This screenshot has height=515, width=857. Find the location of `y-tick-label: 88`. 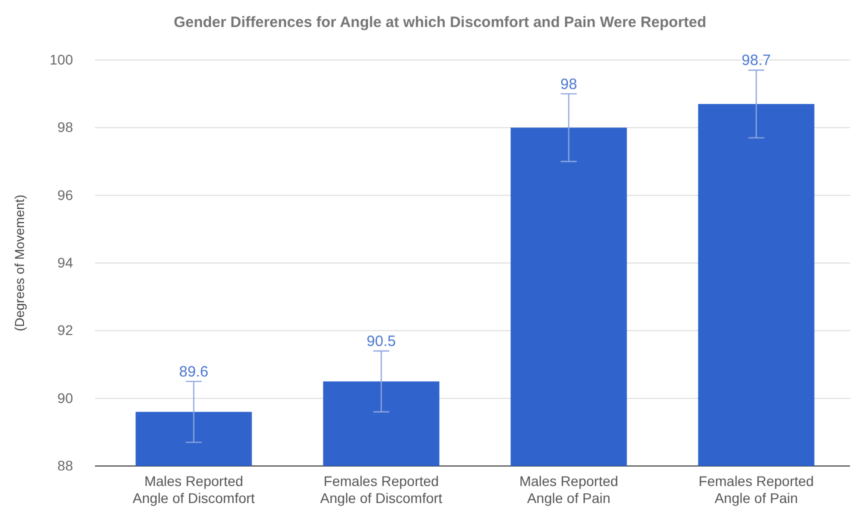

y-tick-label: 88 is located at coordinates (65, 465).